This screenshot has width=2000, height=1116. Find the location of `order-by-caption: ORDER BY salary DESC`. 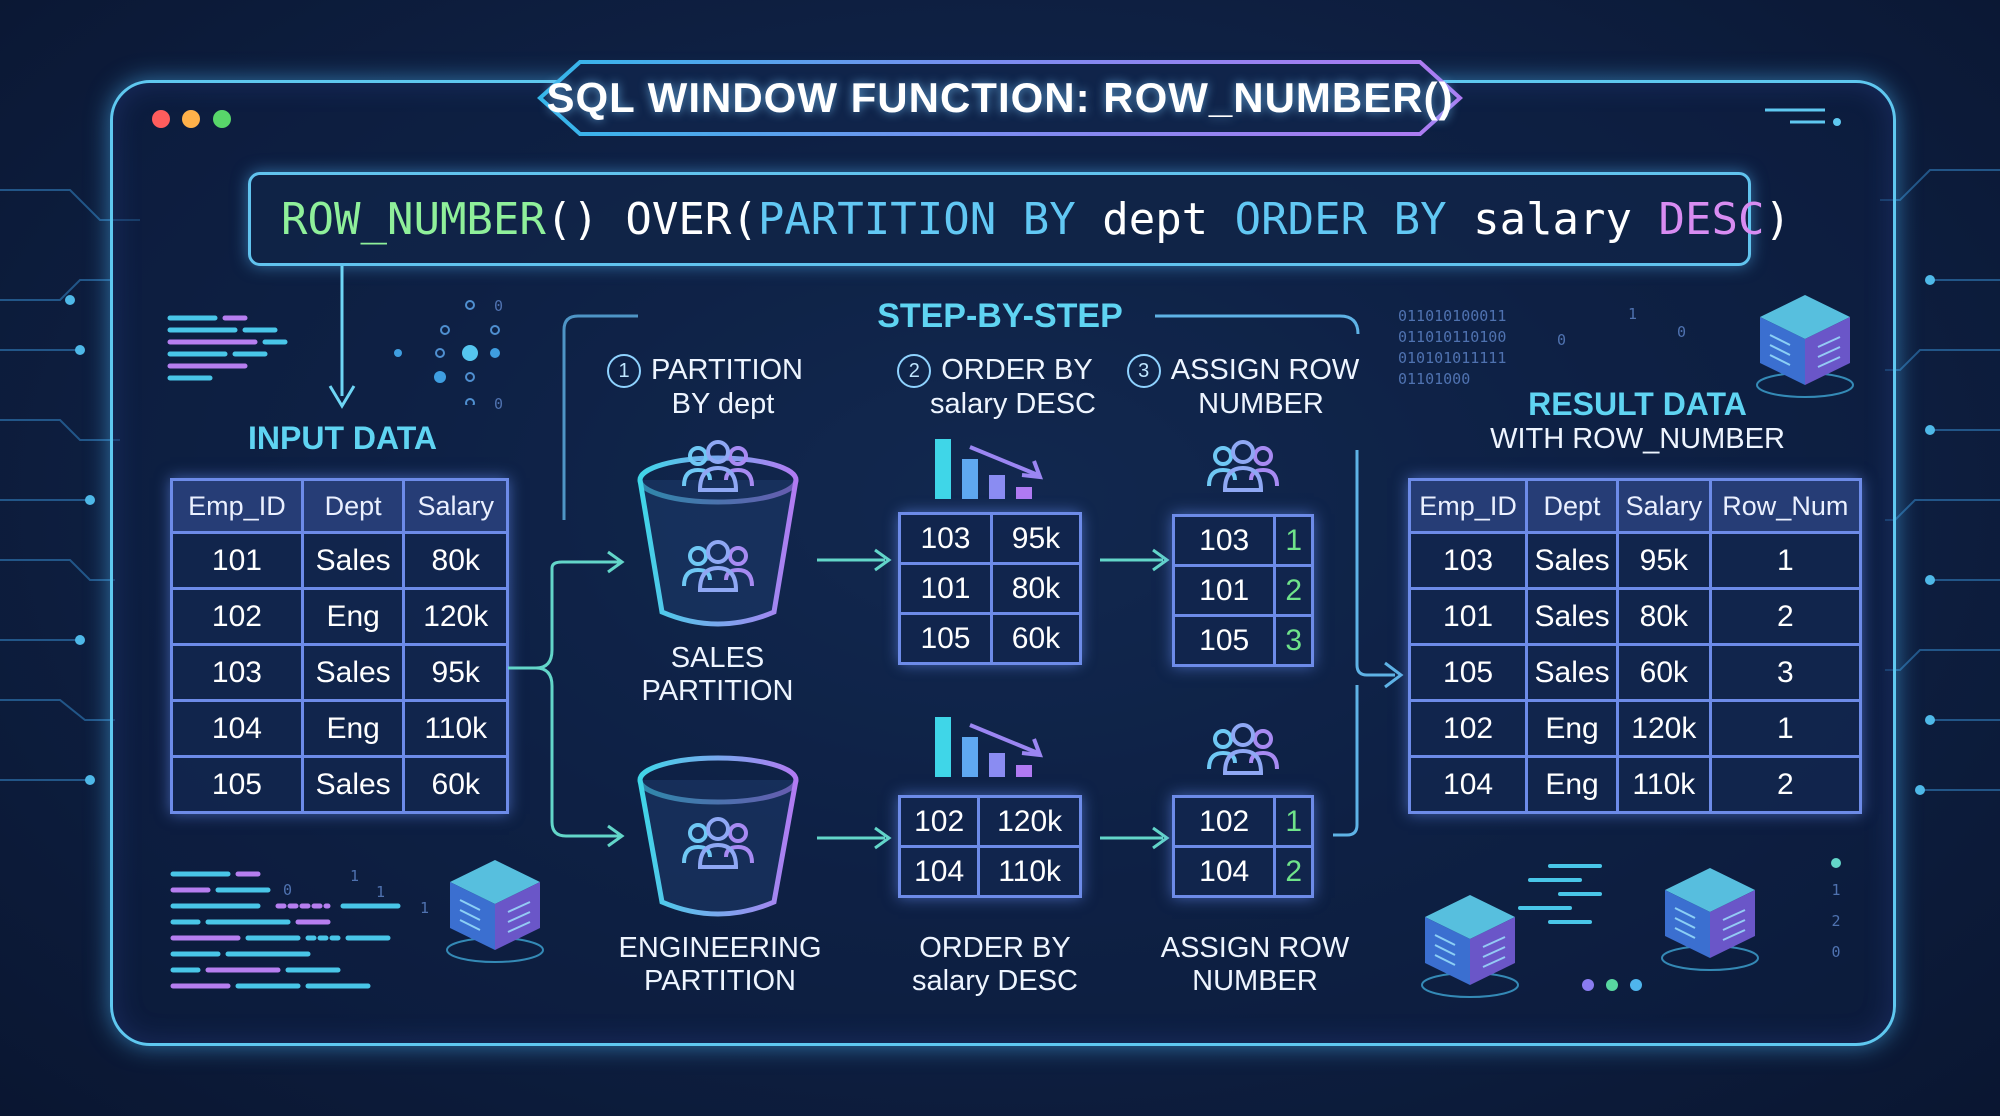

order-by-caption: ORDER BY salary DESC is located at coordinates (995, 965).